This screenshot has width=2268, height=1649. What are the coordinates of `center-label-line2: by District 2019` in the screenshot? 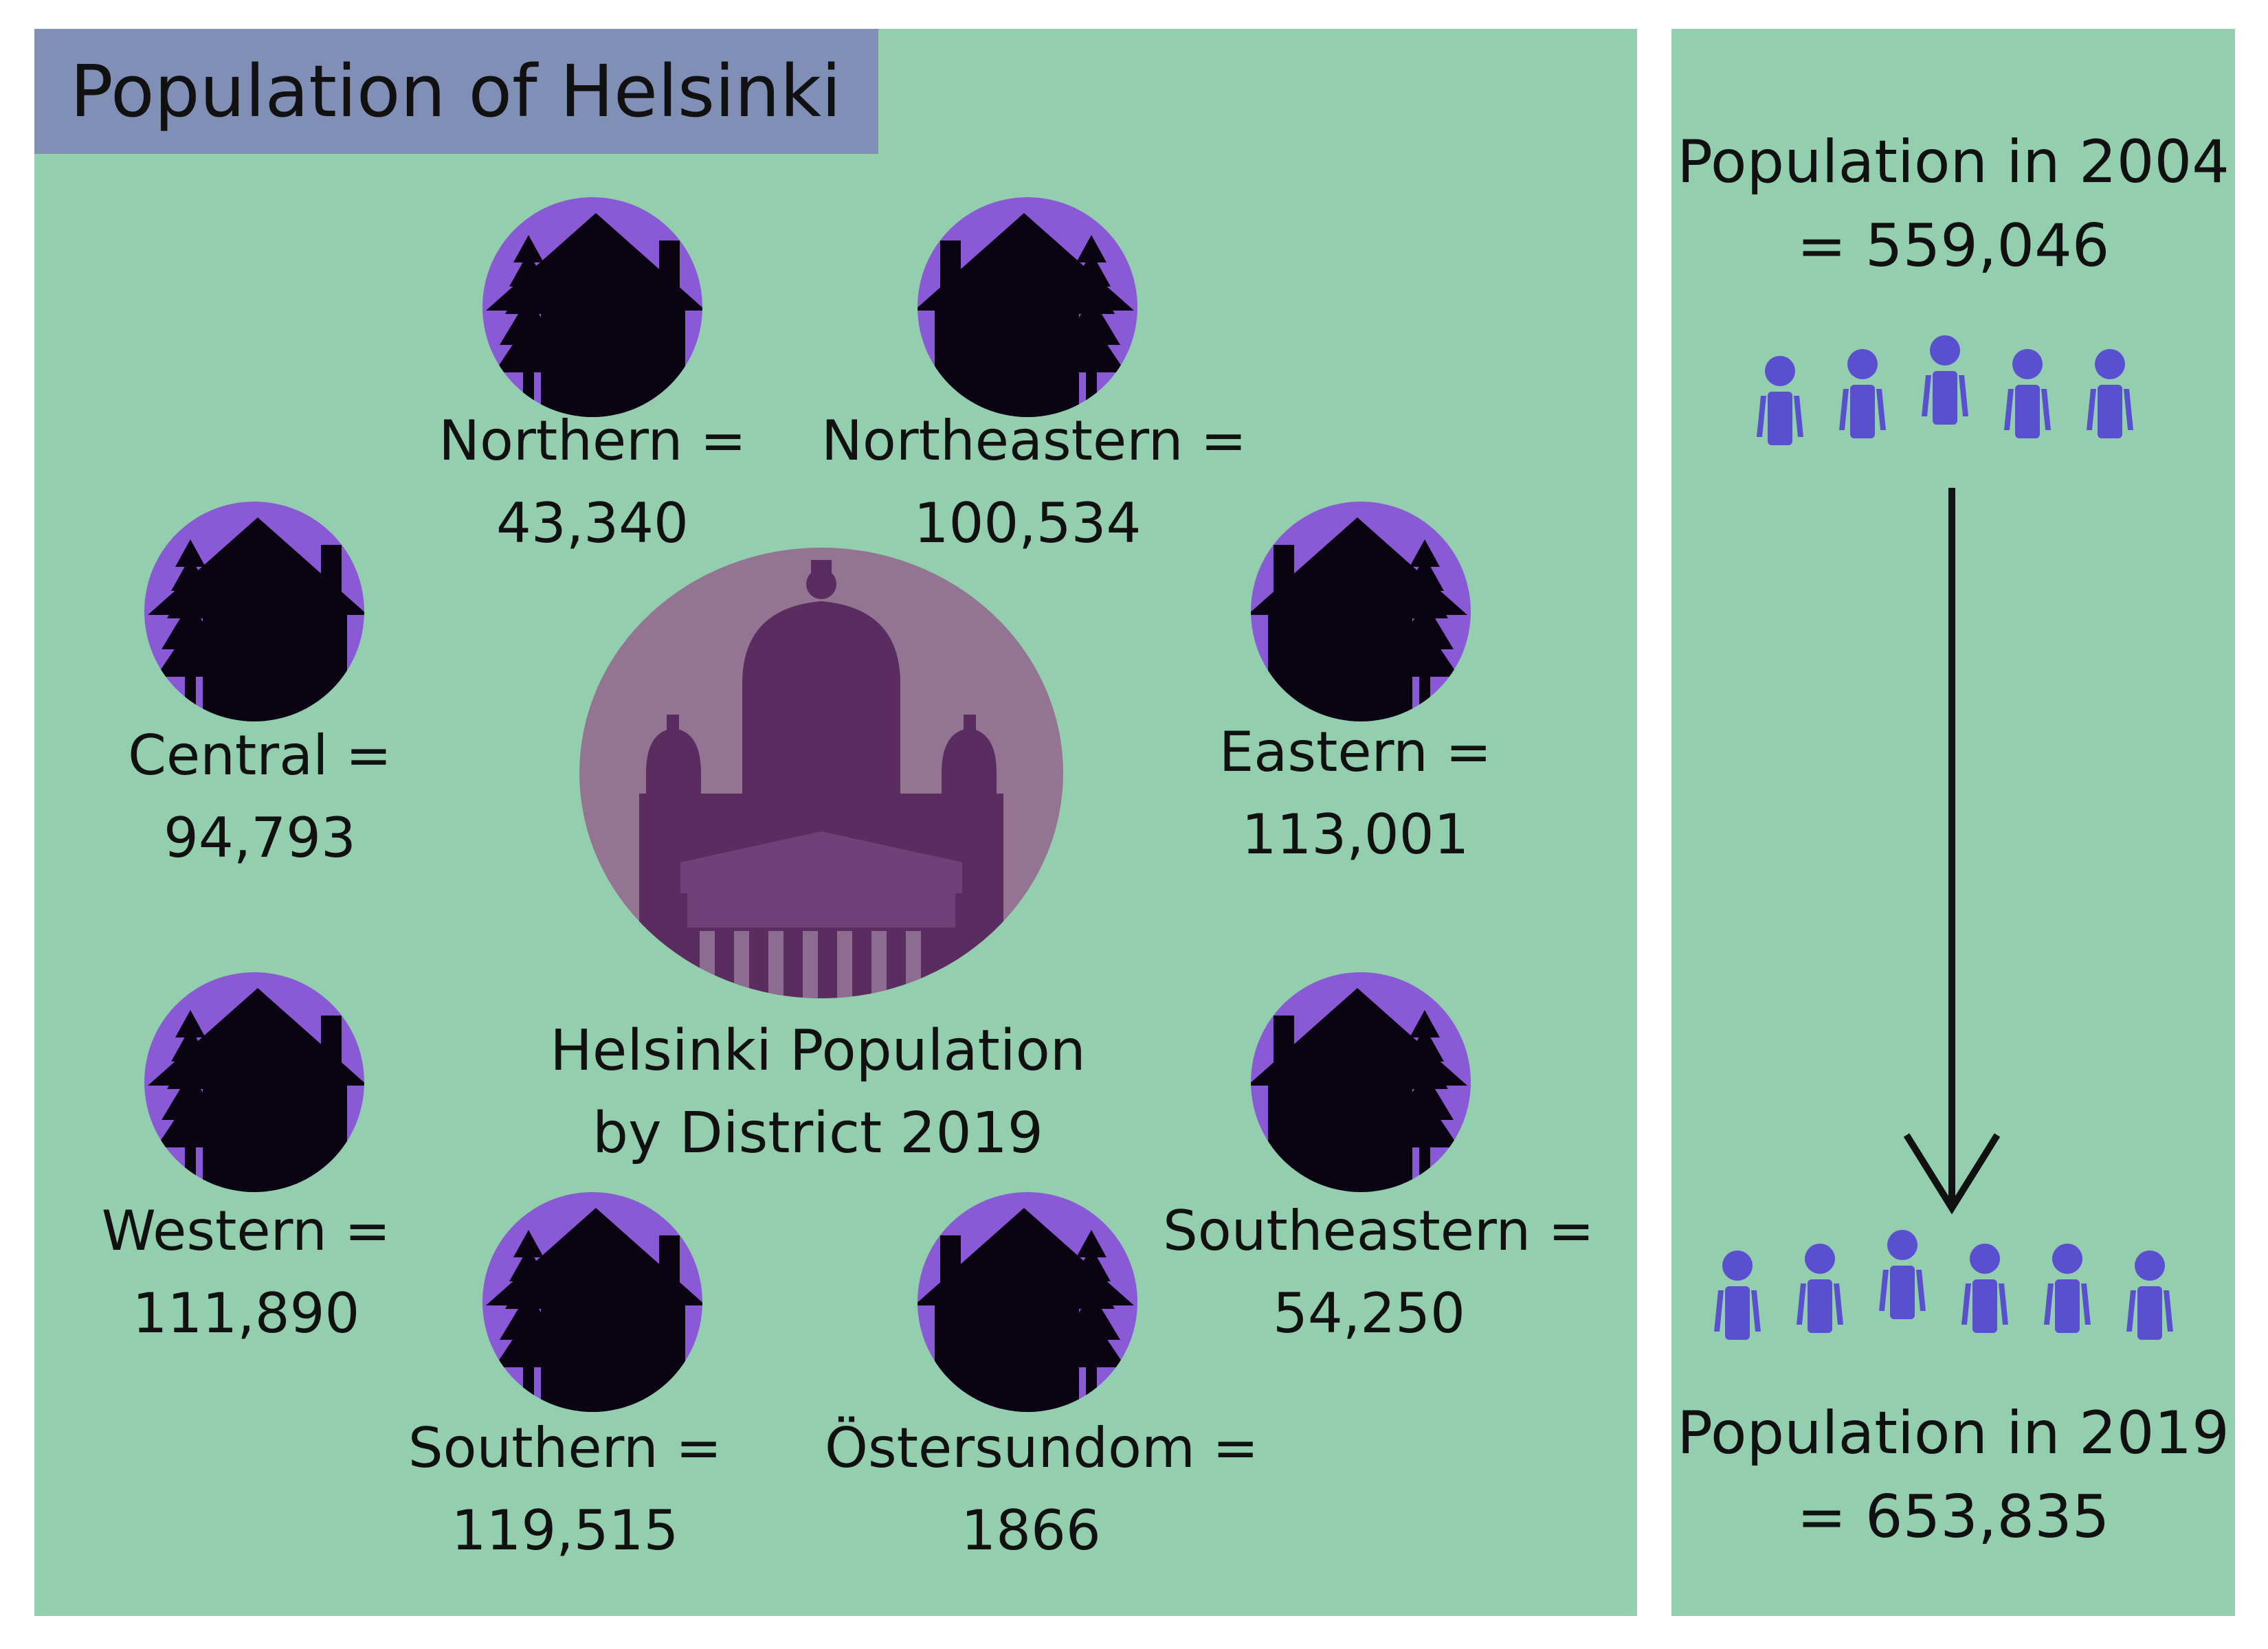 It's located at (817, 1133).